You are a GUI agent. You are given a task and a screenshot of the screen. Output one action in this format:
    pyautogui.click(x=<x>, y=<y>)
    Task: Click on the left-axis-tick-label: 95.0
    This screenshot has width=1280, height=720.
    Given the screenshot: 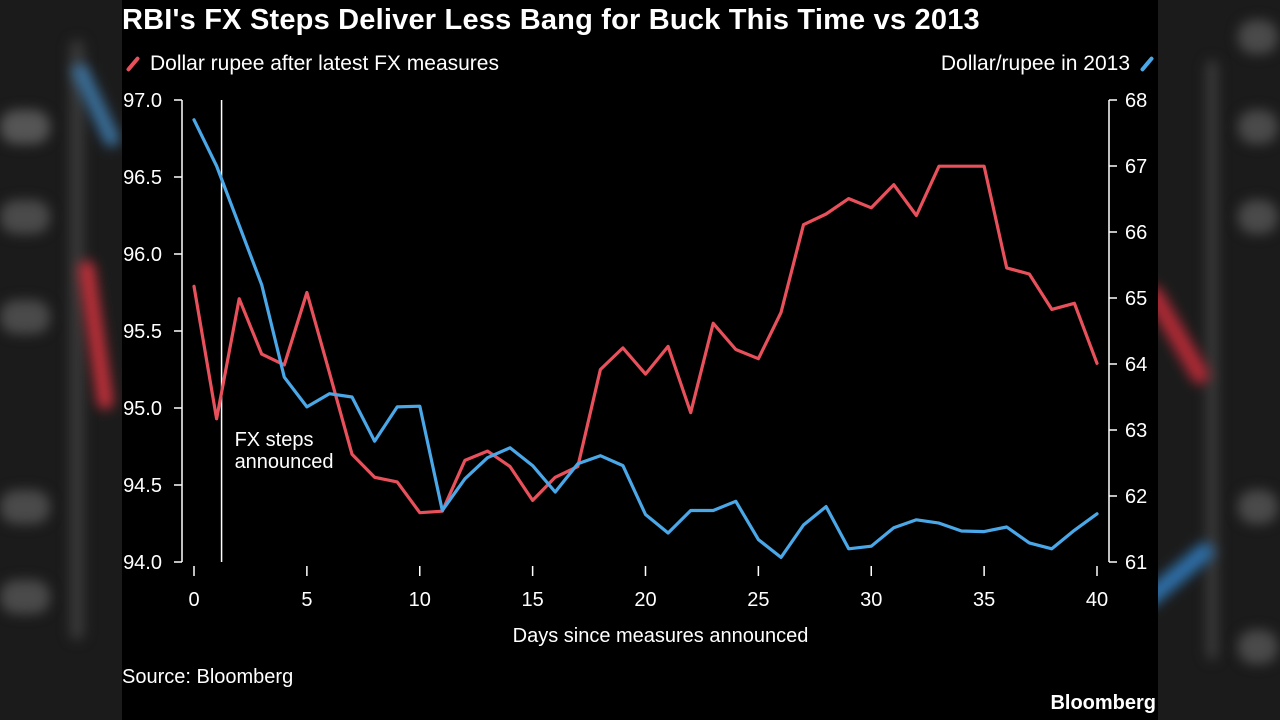 What is the action you would take?
    pyautogui.click(x=142, y=409)
    